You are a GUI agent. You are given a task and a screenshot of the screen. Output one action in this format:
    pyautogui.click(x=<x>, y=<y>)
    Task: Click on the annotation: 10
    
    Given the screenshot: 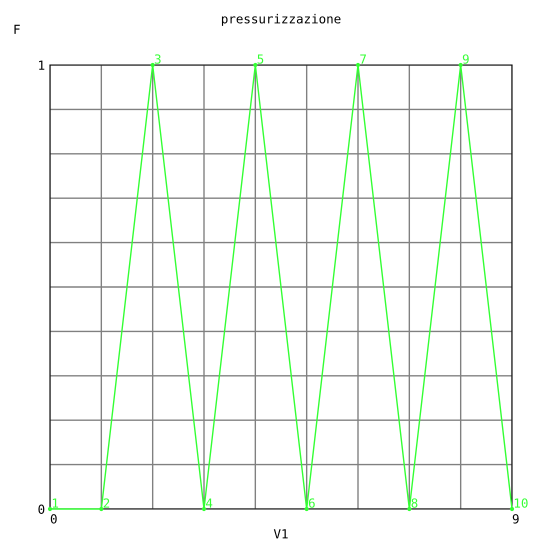 What is the action you would take?
    pyautogui.click(x=521, y=503)
    